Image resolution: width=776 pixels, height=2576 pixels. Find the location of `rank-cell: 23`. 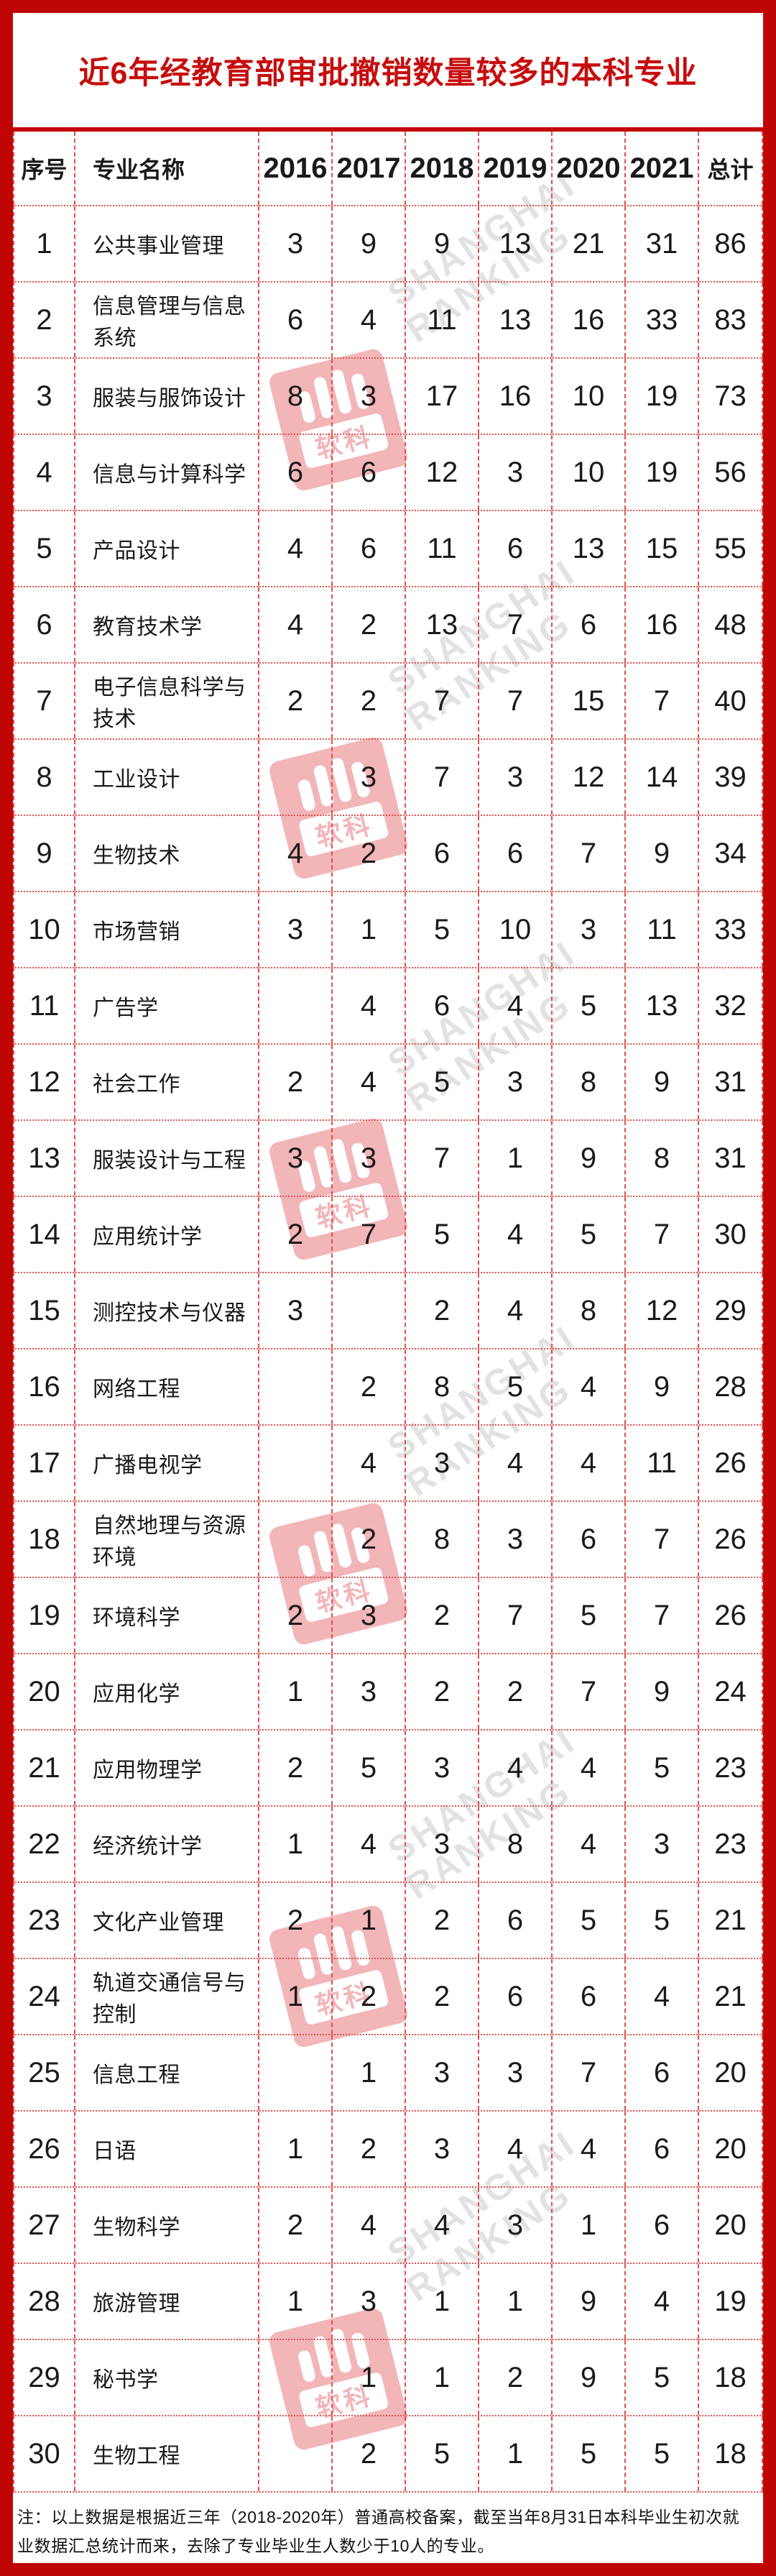

rank-cell: 23 is located at coordinates (44, 1920).